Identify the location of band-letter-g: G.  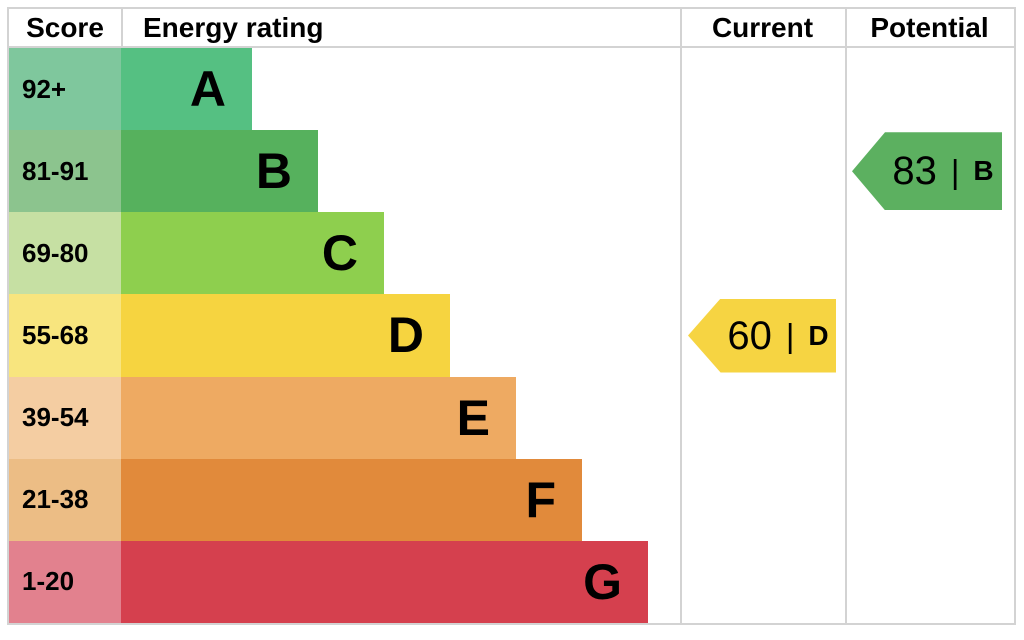
(602, 581).